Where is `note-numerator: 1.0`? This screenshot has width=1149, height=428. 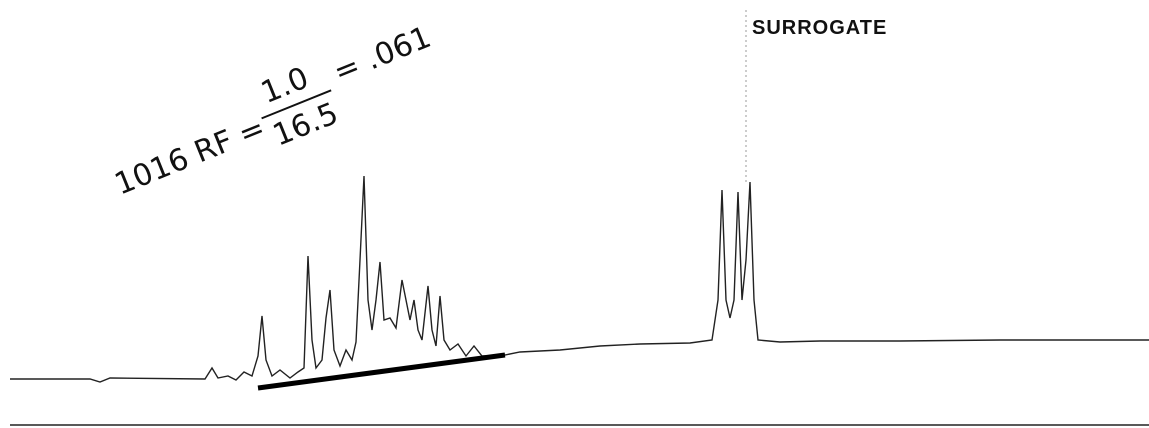 note-numerator: 1.0 is located at coordinates (284, 86).